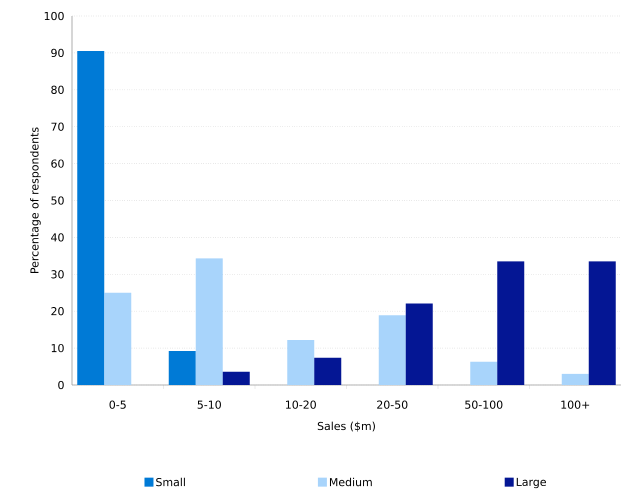 Image resolution: width=623 pixels, height=492 pixels. Describe the element at coordinates (57, 200) in the screenshot. I see `y-tick-label: 50` at that location.